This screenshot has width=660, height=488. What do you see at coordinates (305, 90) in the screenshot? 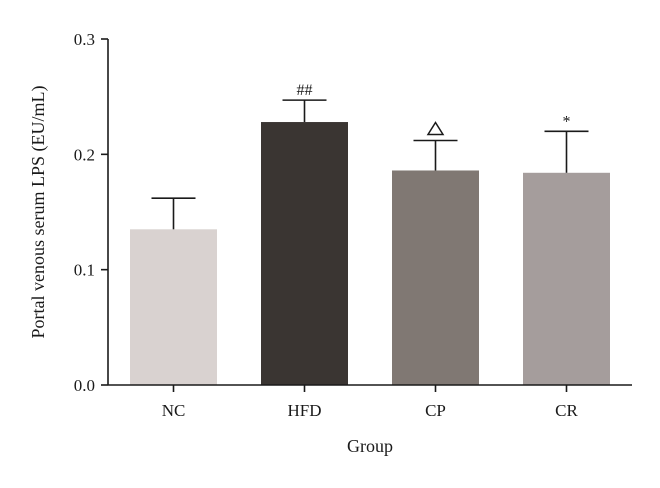
I see `significance-label: ##` at bounding box center [305, 90].